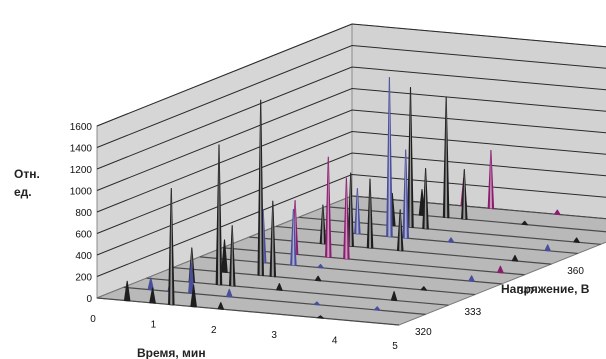  Describe the element at coordinates (526, 291) in the screenshot. I see `z-tick-label: 347` at that location.